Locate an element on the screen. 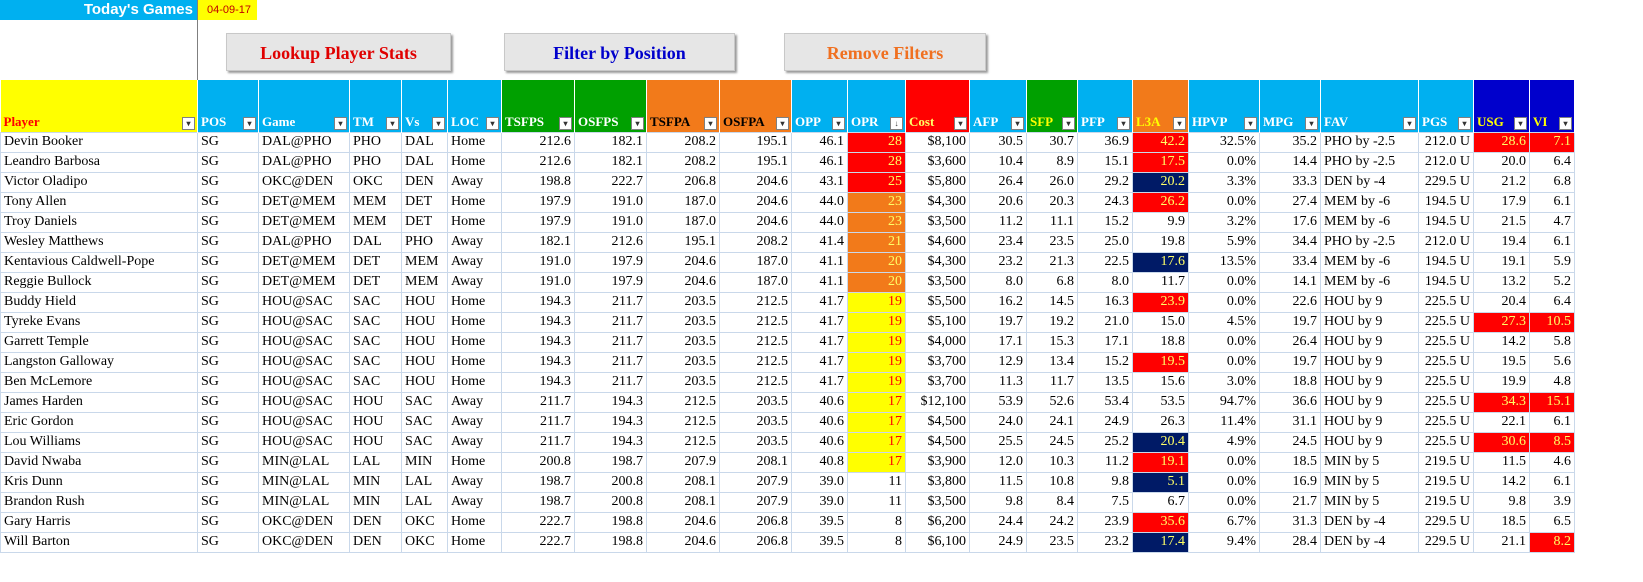 This screenshot has width=1643, height=582. column-header-hpvp: HPVP ▾ is located at coordinates (1224, 106).